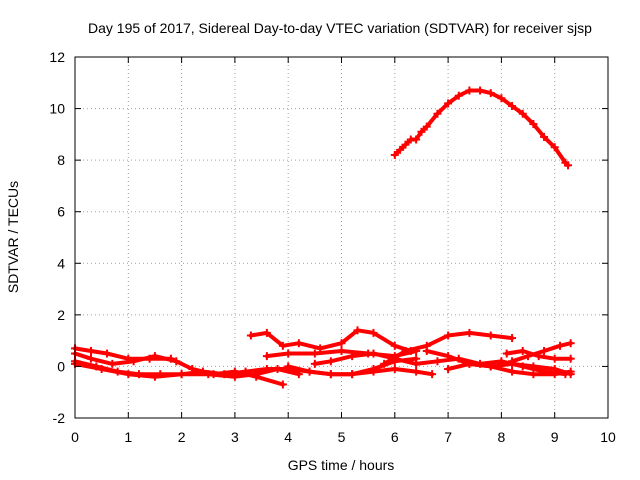 The width and height of the screenshot is (640, 480). Describe the element at coordinates (235, 437) in the screenshot. I see `x-tick-label: 3` at that location.